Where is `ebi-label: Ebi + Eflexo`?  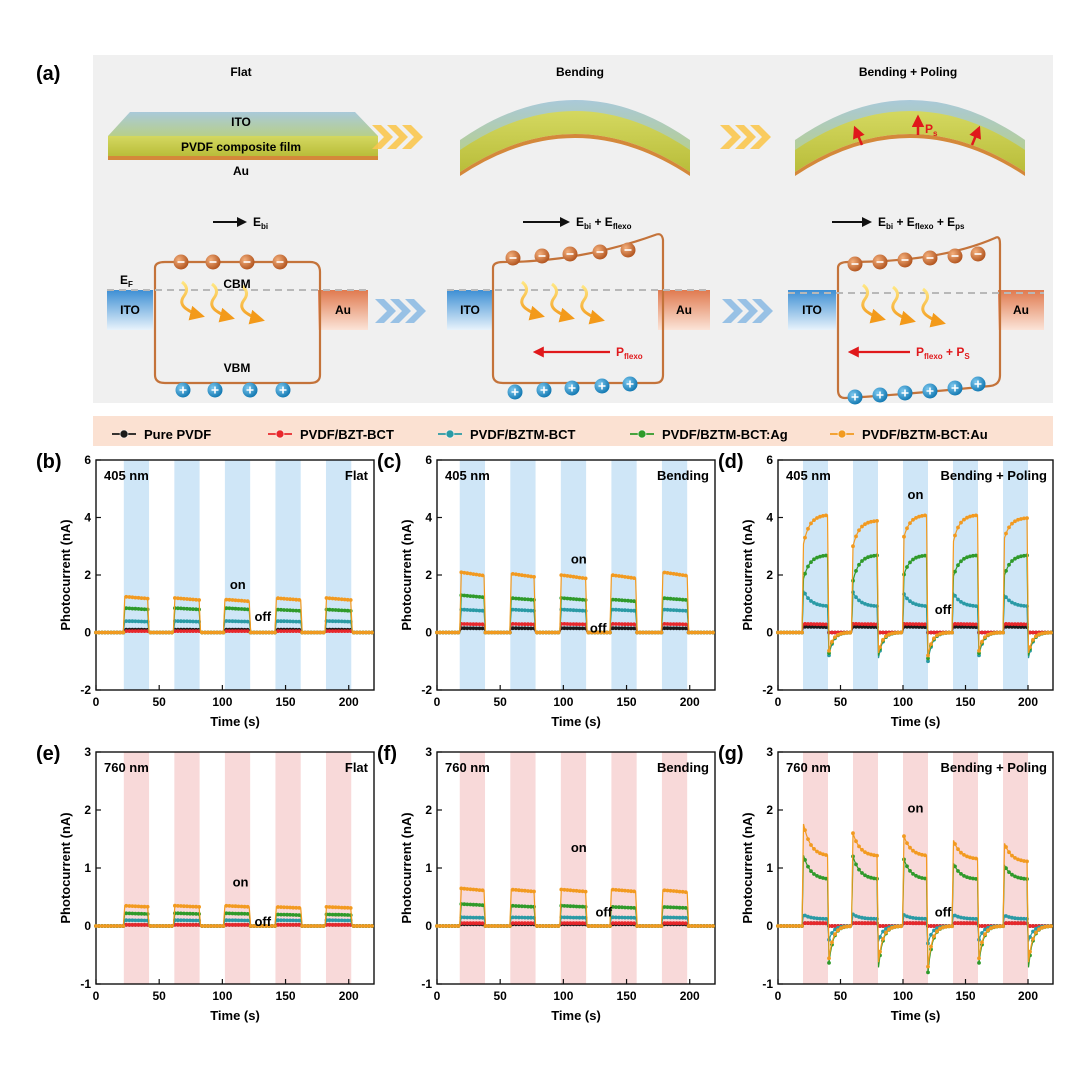 ebi-label: Ebi + Eflexo is located at coordinates (604, 223).